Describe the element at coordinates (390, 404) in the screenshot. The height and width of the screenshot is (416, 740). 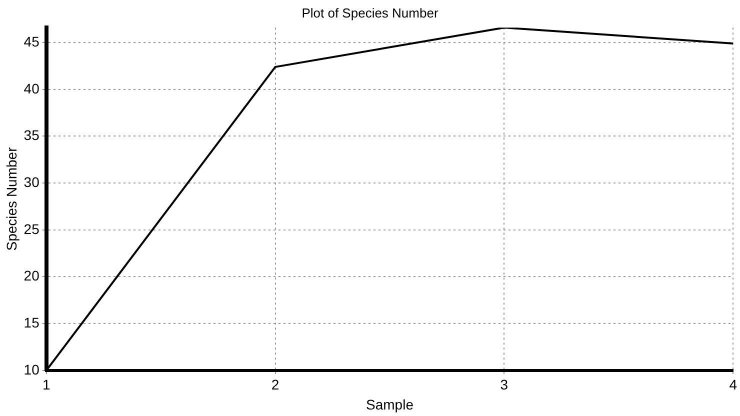
I see `x-axis-title: Sample` at that location.